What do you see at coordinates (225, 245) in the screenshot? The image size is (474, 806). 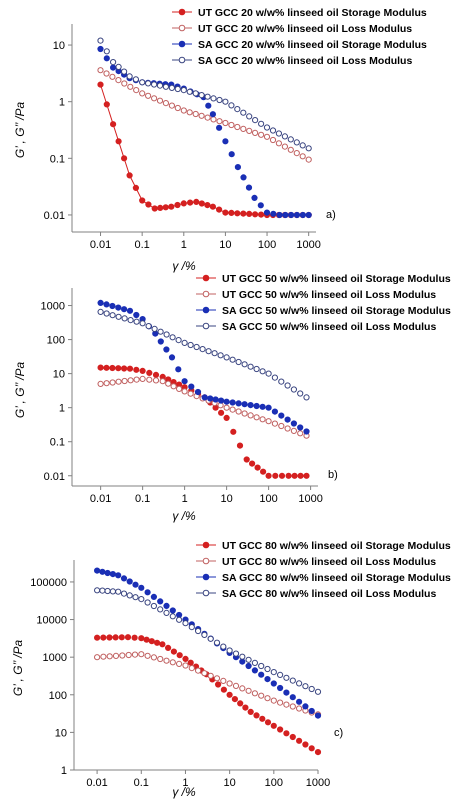 I see `x-tick-label: 10` at bounding box center [225, 245].